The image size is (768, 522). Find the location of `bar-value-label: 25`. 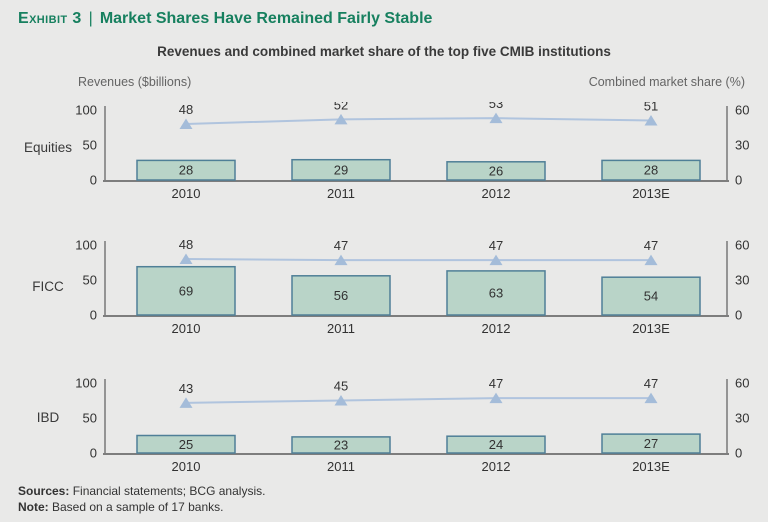

bar-value-label: 25 is located at coordinates (186, 444).